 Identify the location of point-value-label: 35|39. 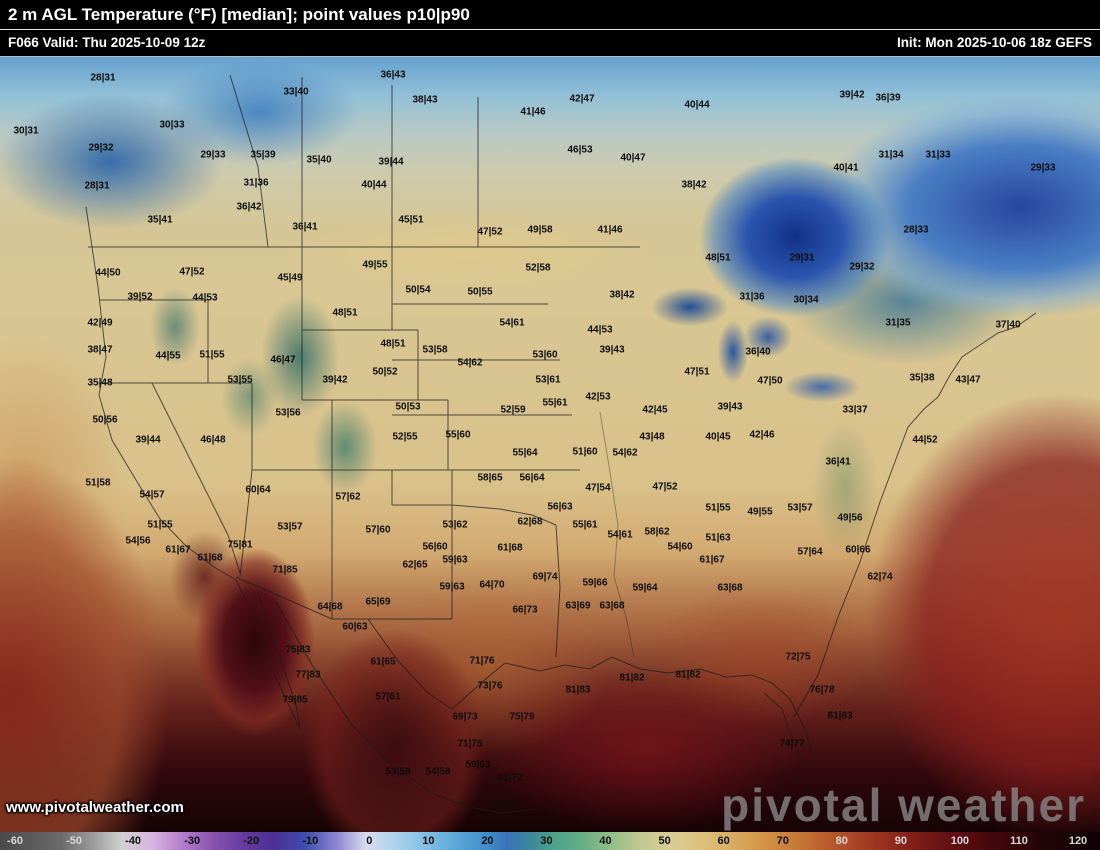
(263, 155).